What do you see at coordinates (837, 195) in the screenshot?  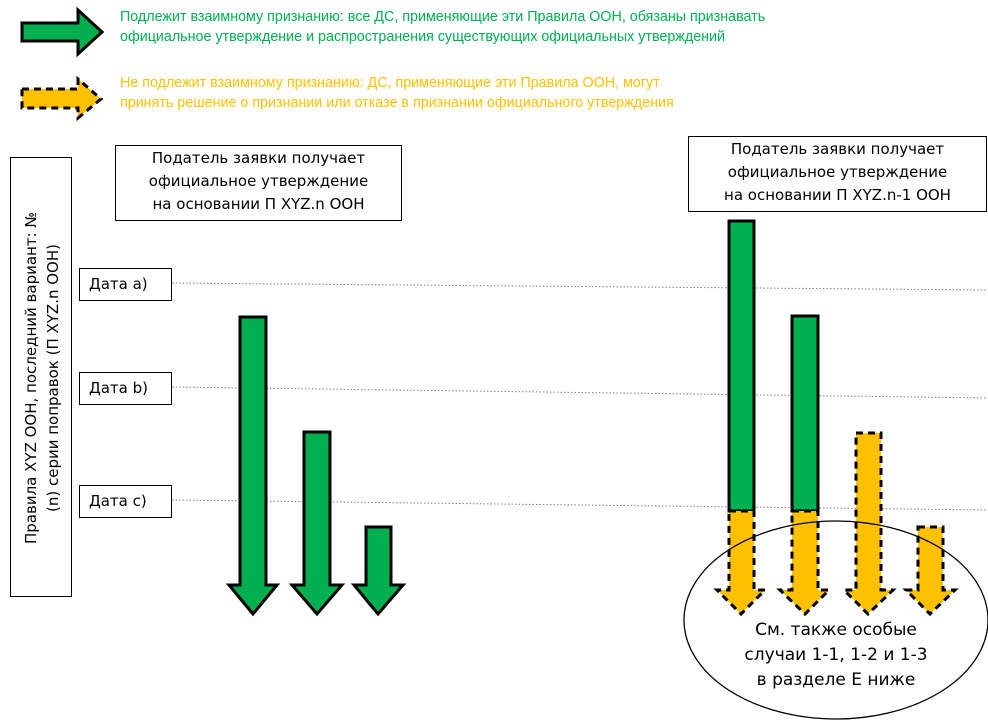 I see `right-applicant-line3: на основании П XYZ.n-1 ООН` at bounding box center [837, 195].